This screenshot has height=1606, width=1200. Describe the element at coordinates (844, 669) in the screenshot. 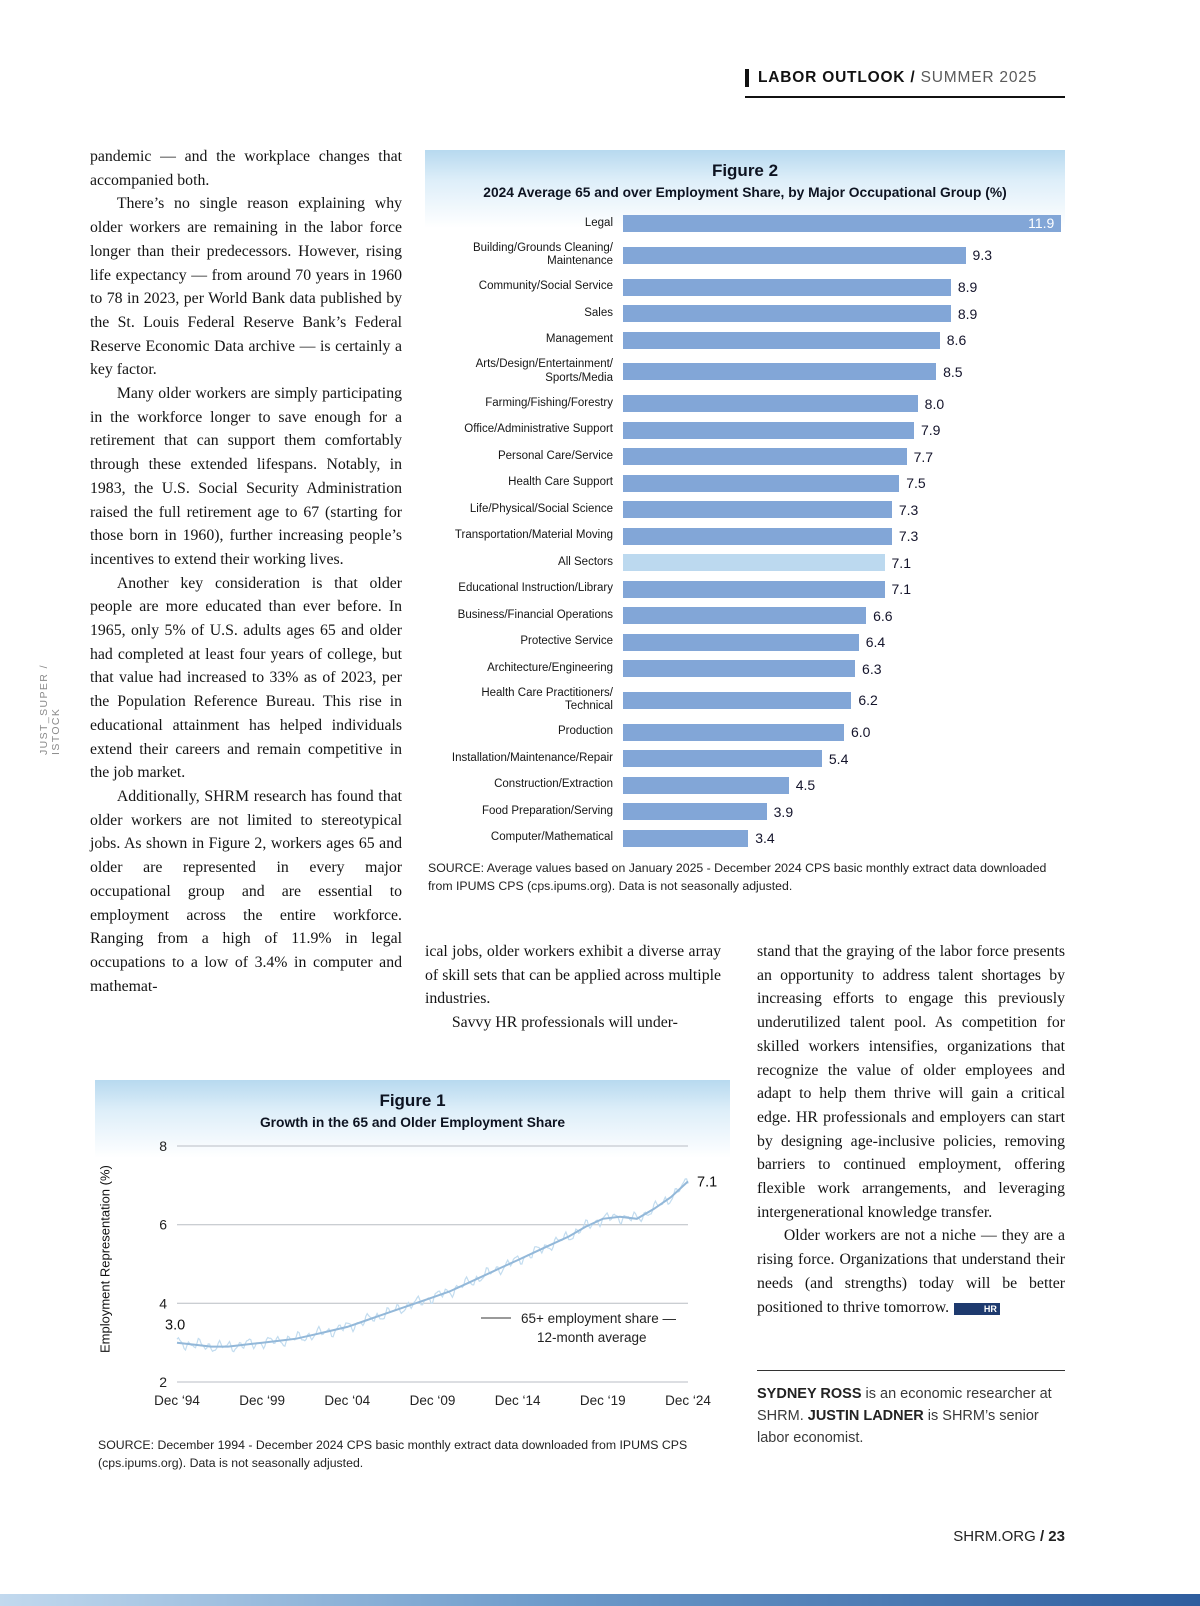

I see `bar-track: 6.3` at that location.